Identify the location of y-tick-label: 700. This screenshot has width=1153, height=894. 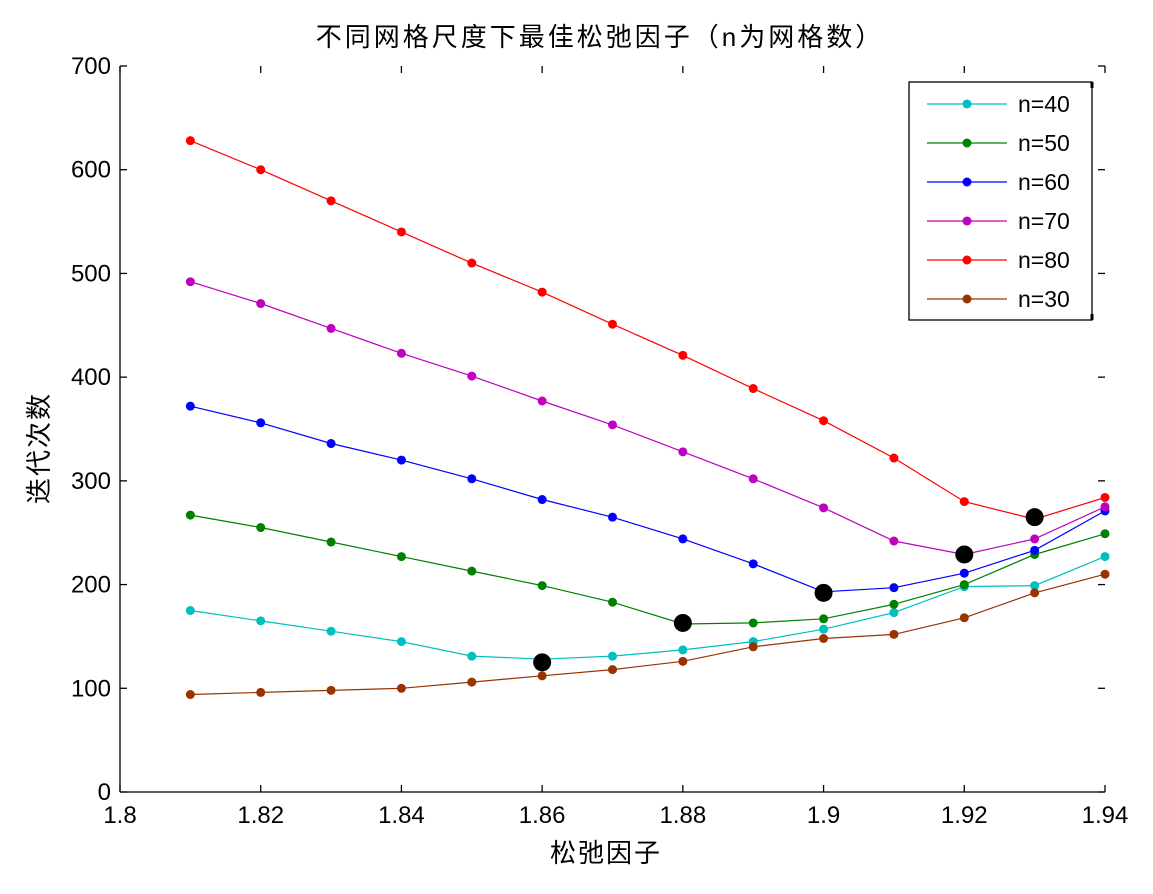
(91, 66).